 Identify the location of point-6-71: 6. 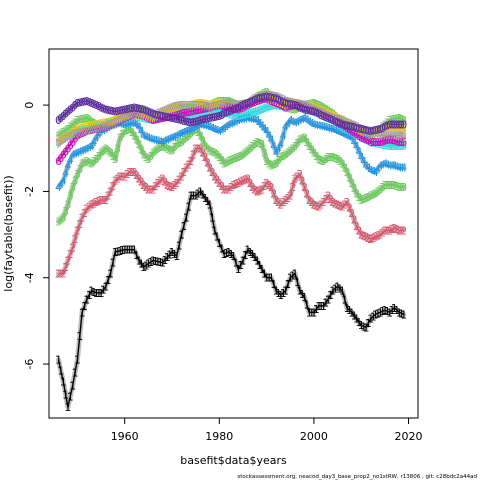
(226, 107).